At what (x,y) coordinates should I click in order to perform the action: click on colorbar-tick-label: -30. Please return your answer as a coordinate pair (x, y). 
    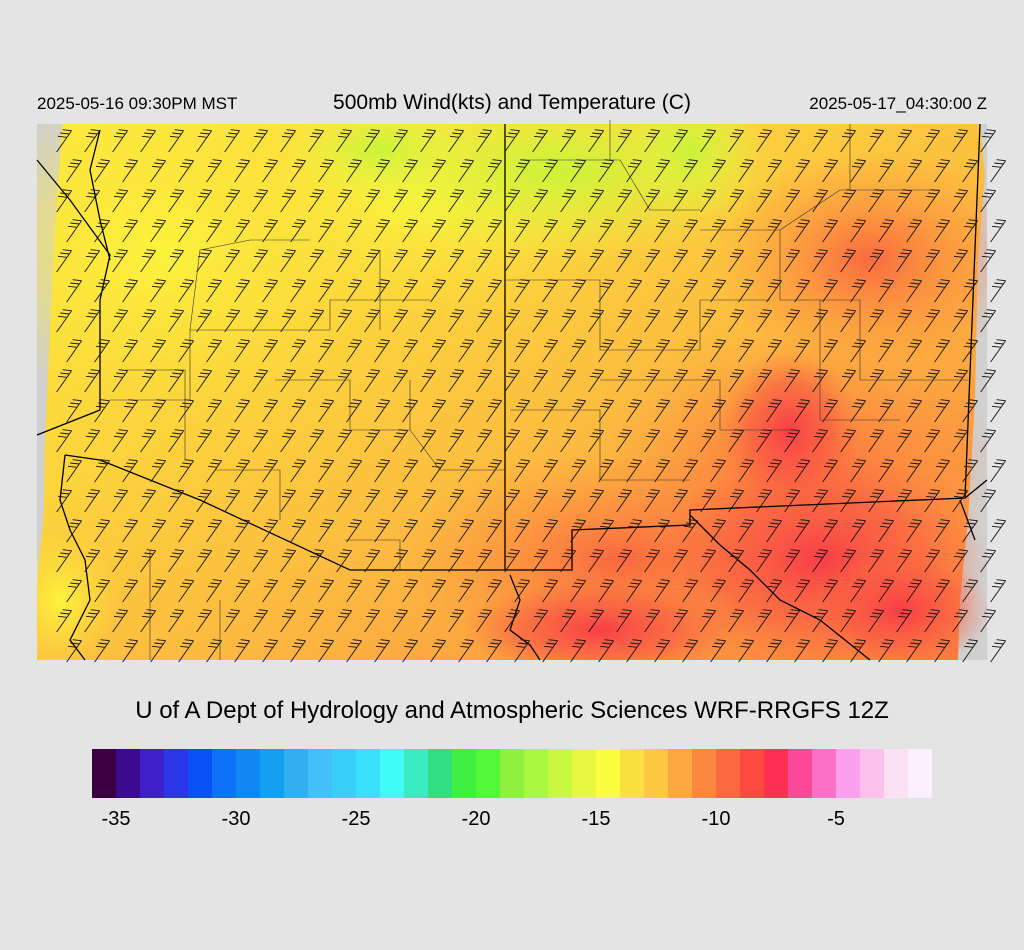
    Looking at the image, I should click on (236, 819).